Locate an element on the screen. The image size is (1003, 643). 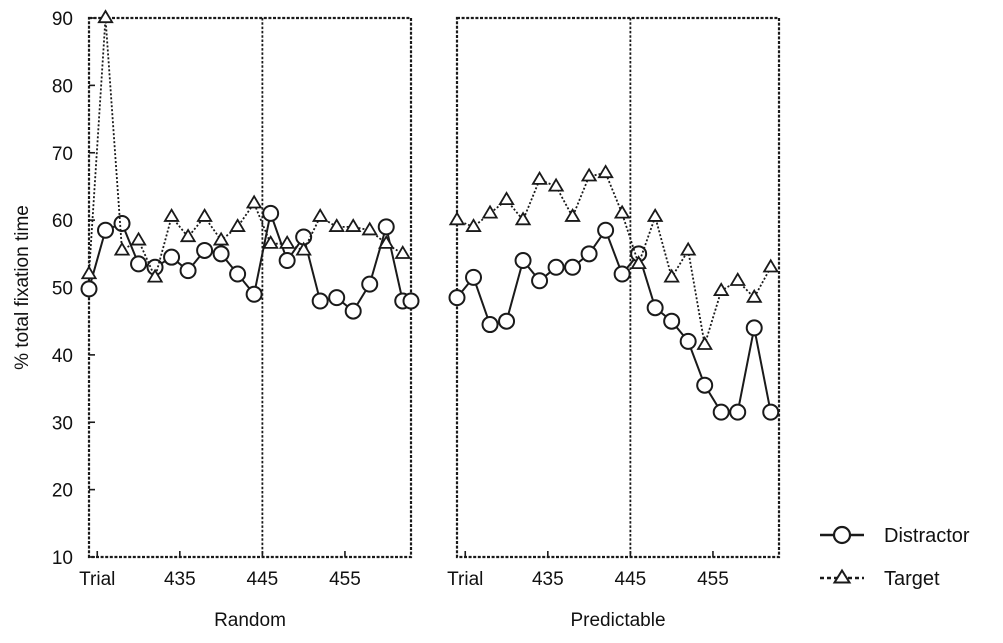
y-tick-label: 70 is located at coordinates (62, 154).